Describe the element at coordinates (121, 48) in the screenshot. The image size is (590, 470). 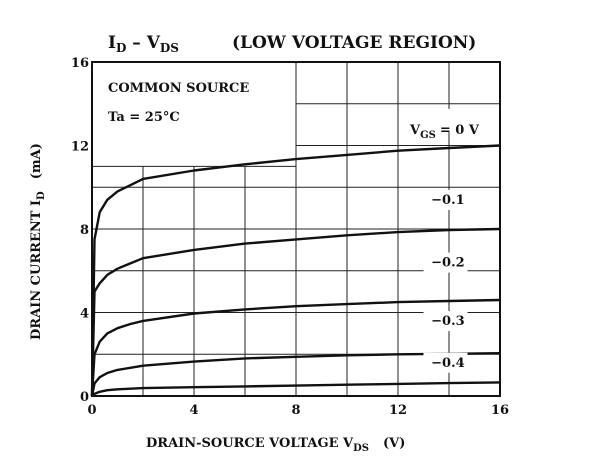
I see `title-id-sub: D` at that location.